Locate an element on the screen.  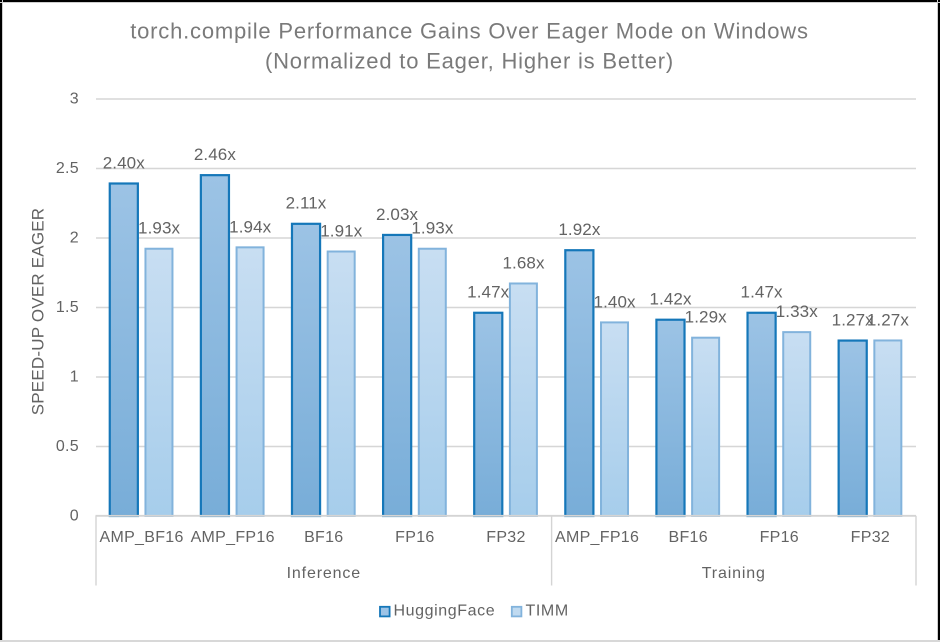
svg-text: 1.40x is located at coordinates (615, 301).